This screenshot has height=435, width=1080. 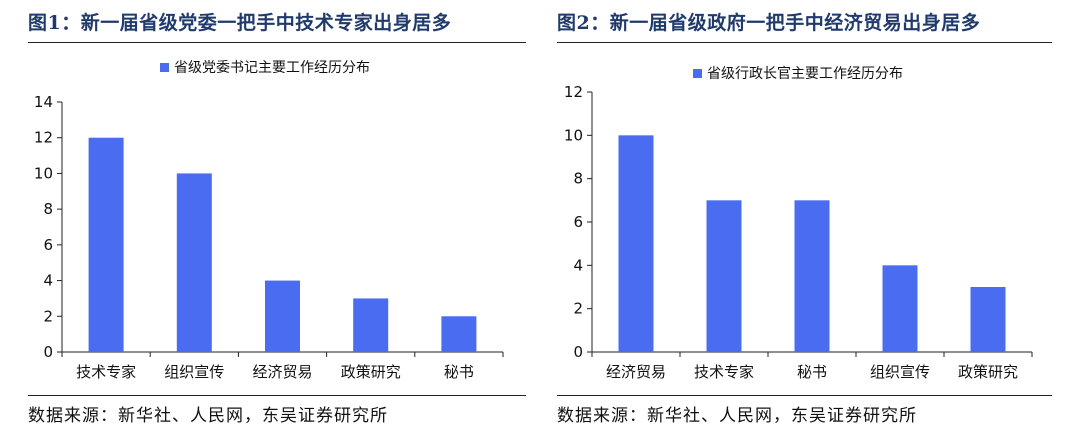 I want to click on figure-2-title: 图2：新一届省级政府一把手中经济贸易出身居多, so click(x=769, y=23).